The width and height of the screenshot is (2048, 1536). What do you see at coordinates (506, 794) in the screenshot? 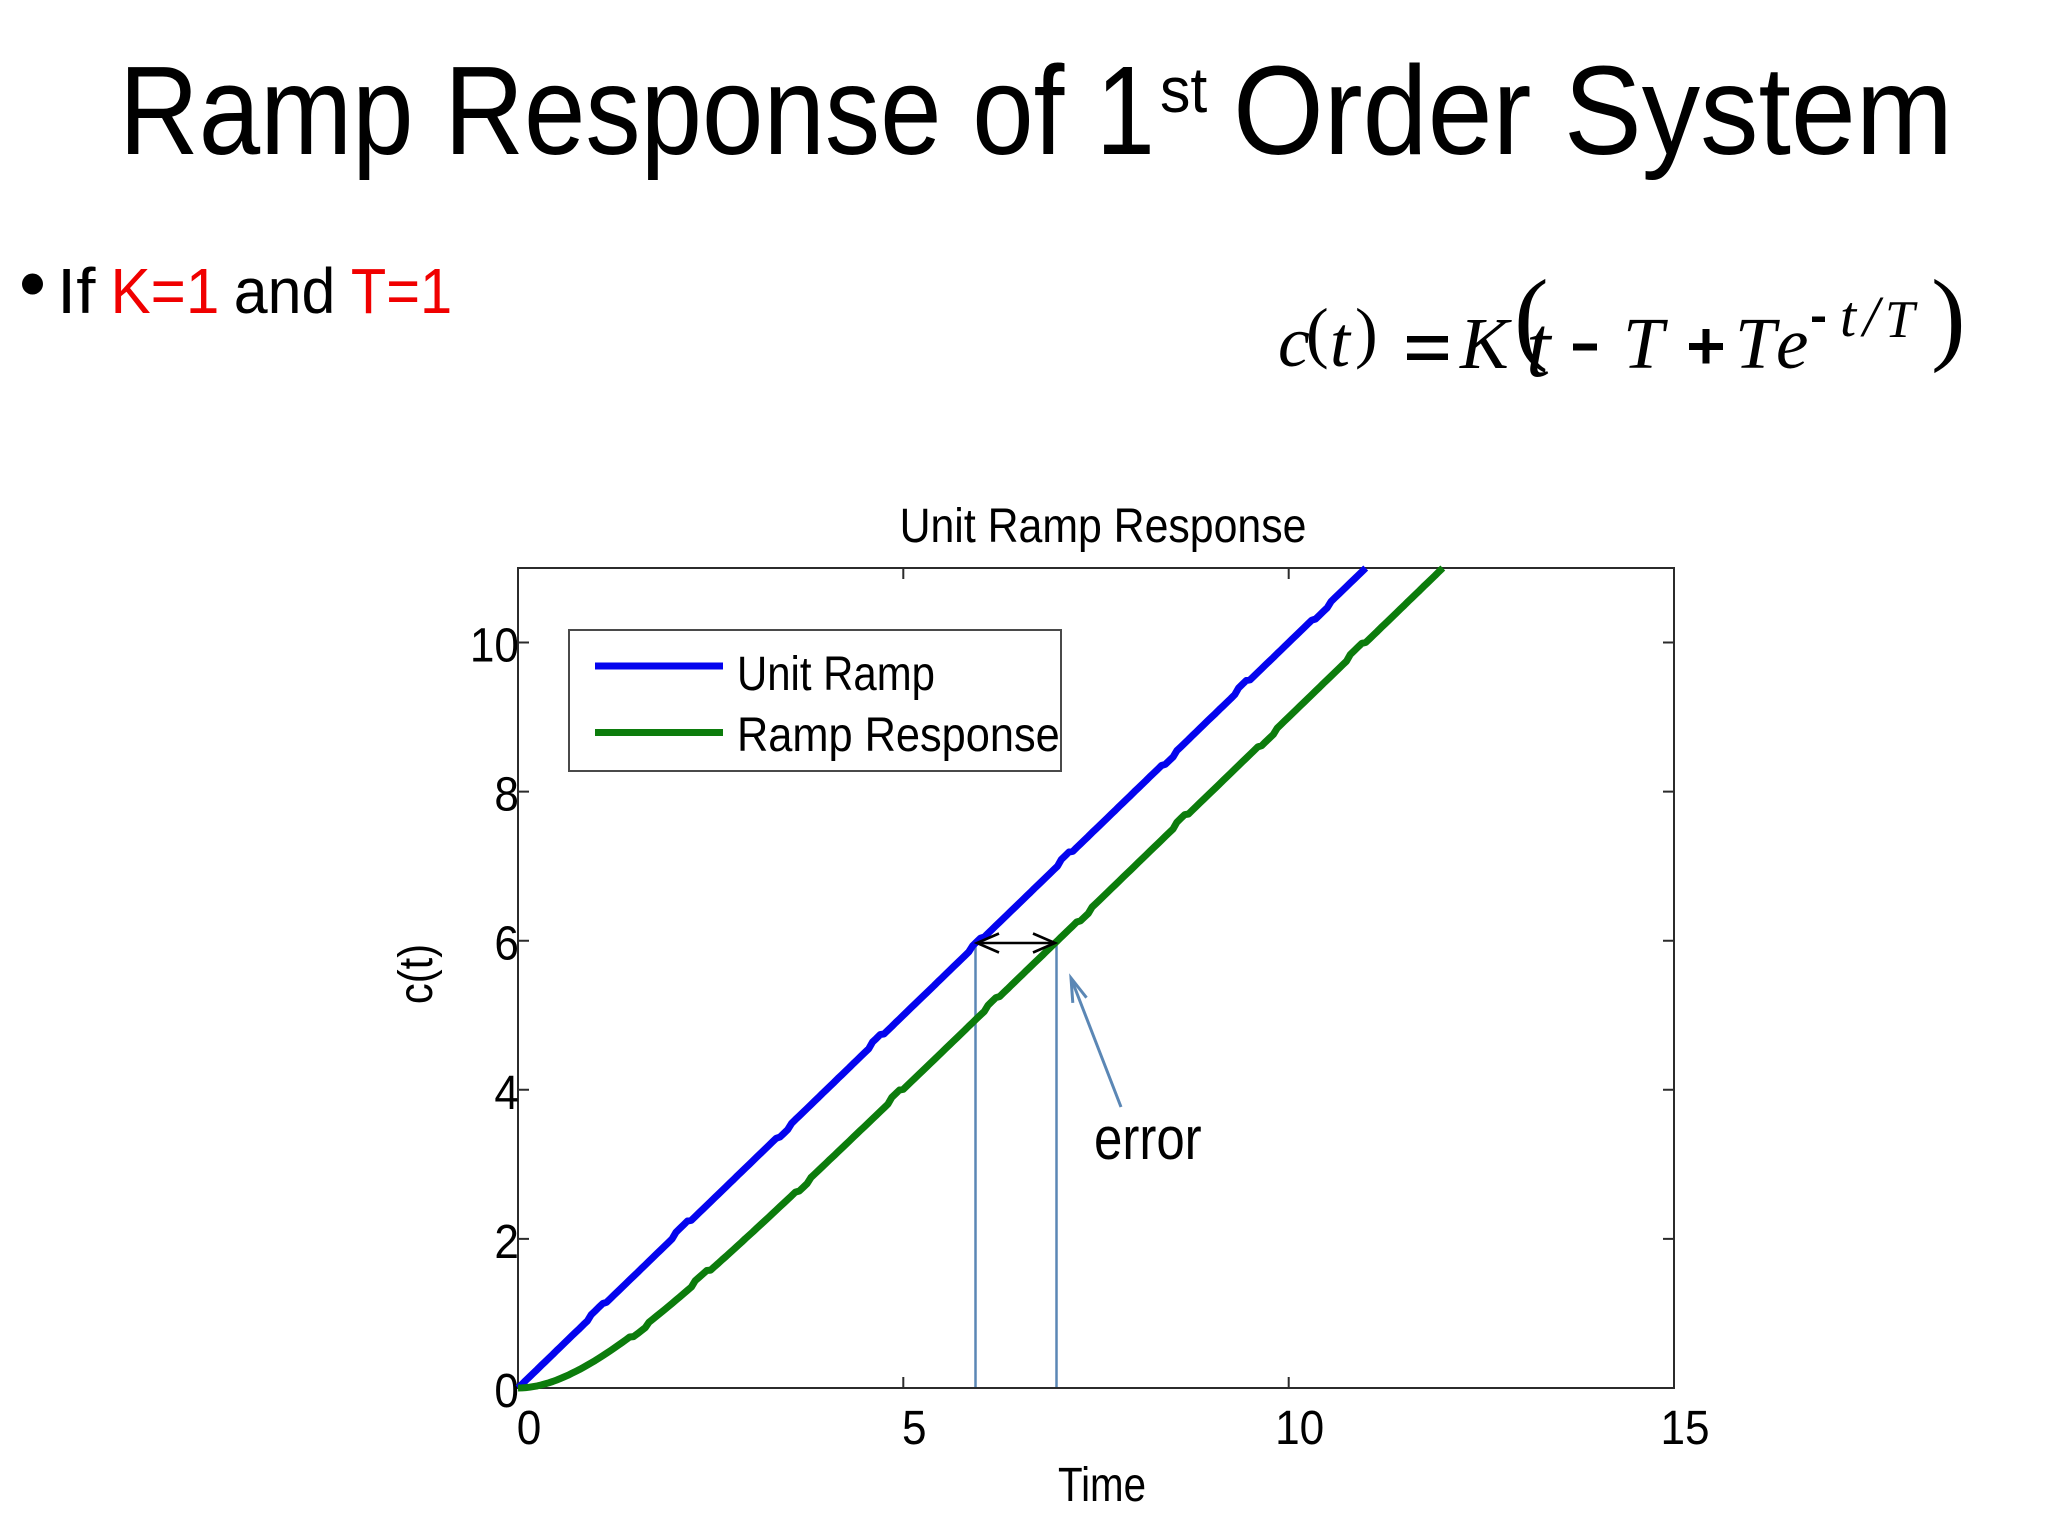
I see `svg-text: 8` at bounding box center [506, 794].